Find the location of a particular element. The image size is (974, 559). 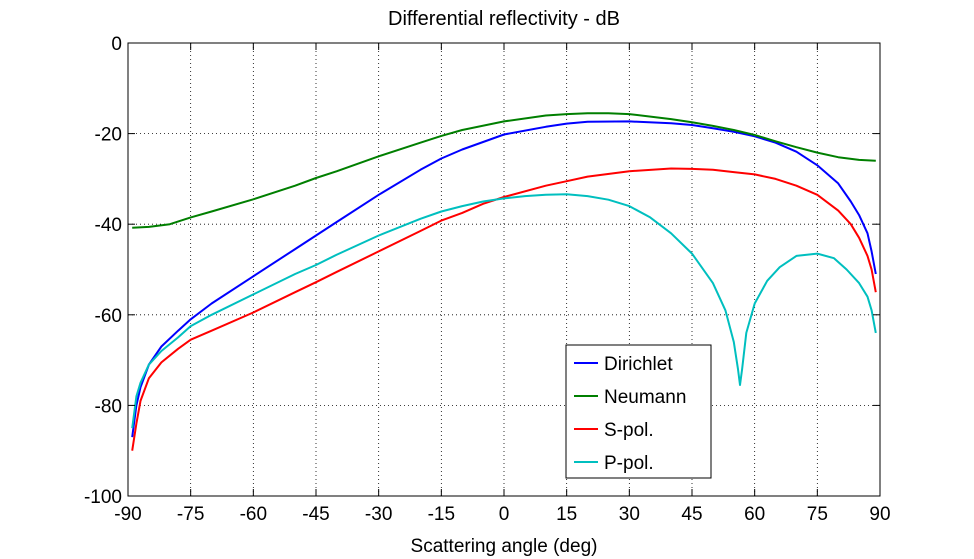

chart-title: Differential reflectivity - dB is located at coordinates (504, 19).